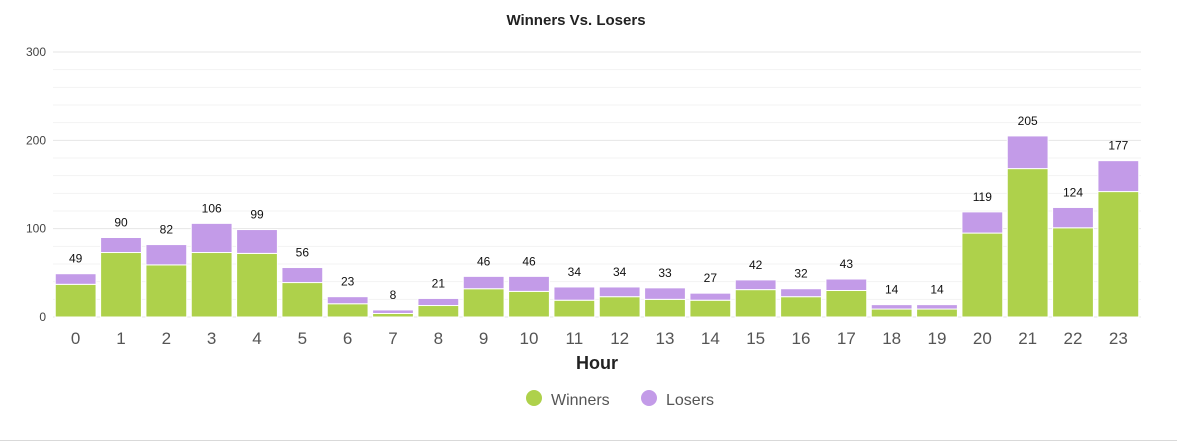 The image size is (1177, 441). I want to click on bar-total-label: 8, so click(393, 295).